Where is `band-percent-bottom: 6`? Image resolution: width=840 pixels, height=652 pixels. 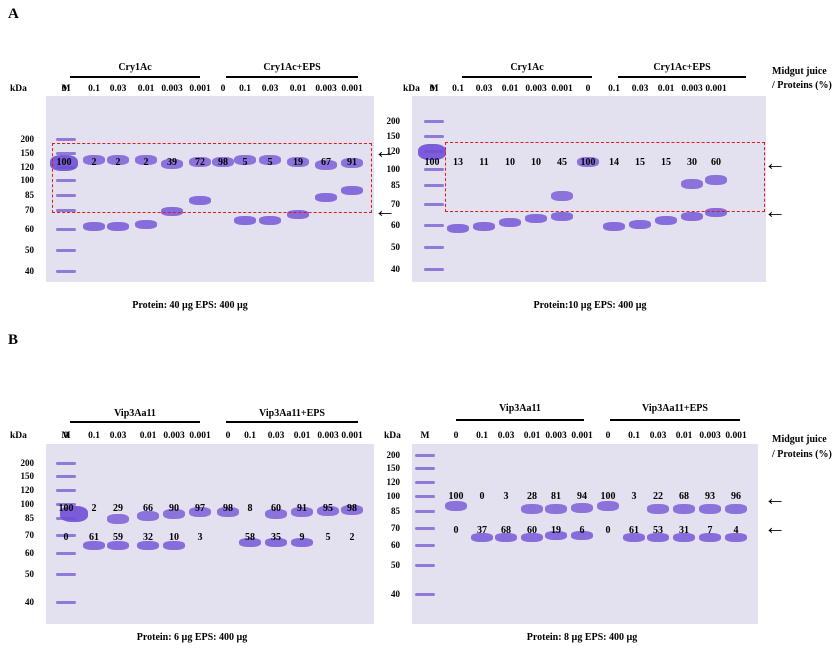
band-percent-bottom: 6 is located at coordinates (582, 530).